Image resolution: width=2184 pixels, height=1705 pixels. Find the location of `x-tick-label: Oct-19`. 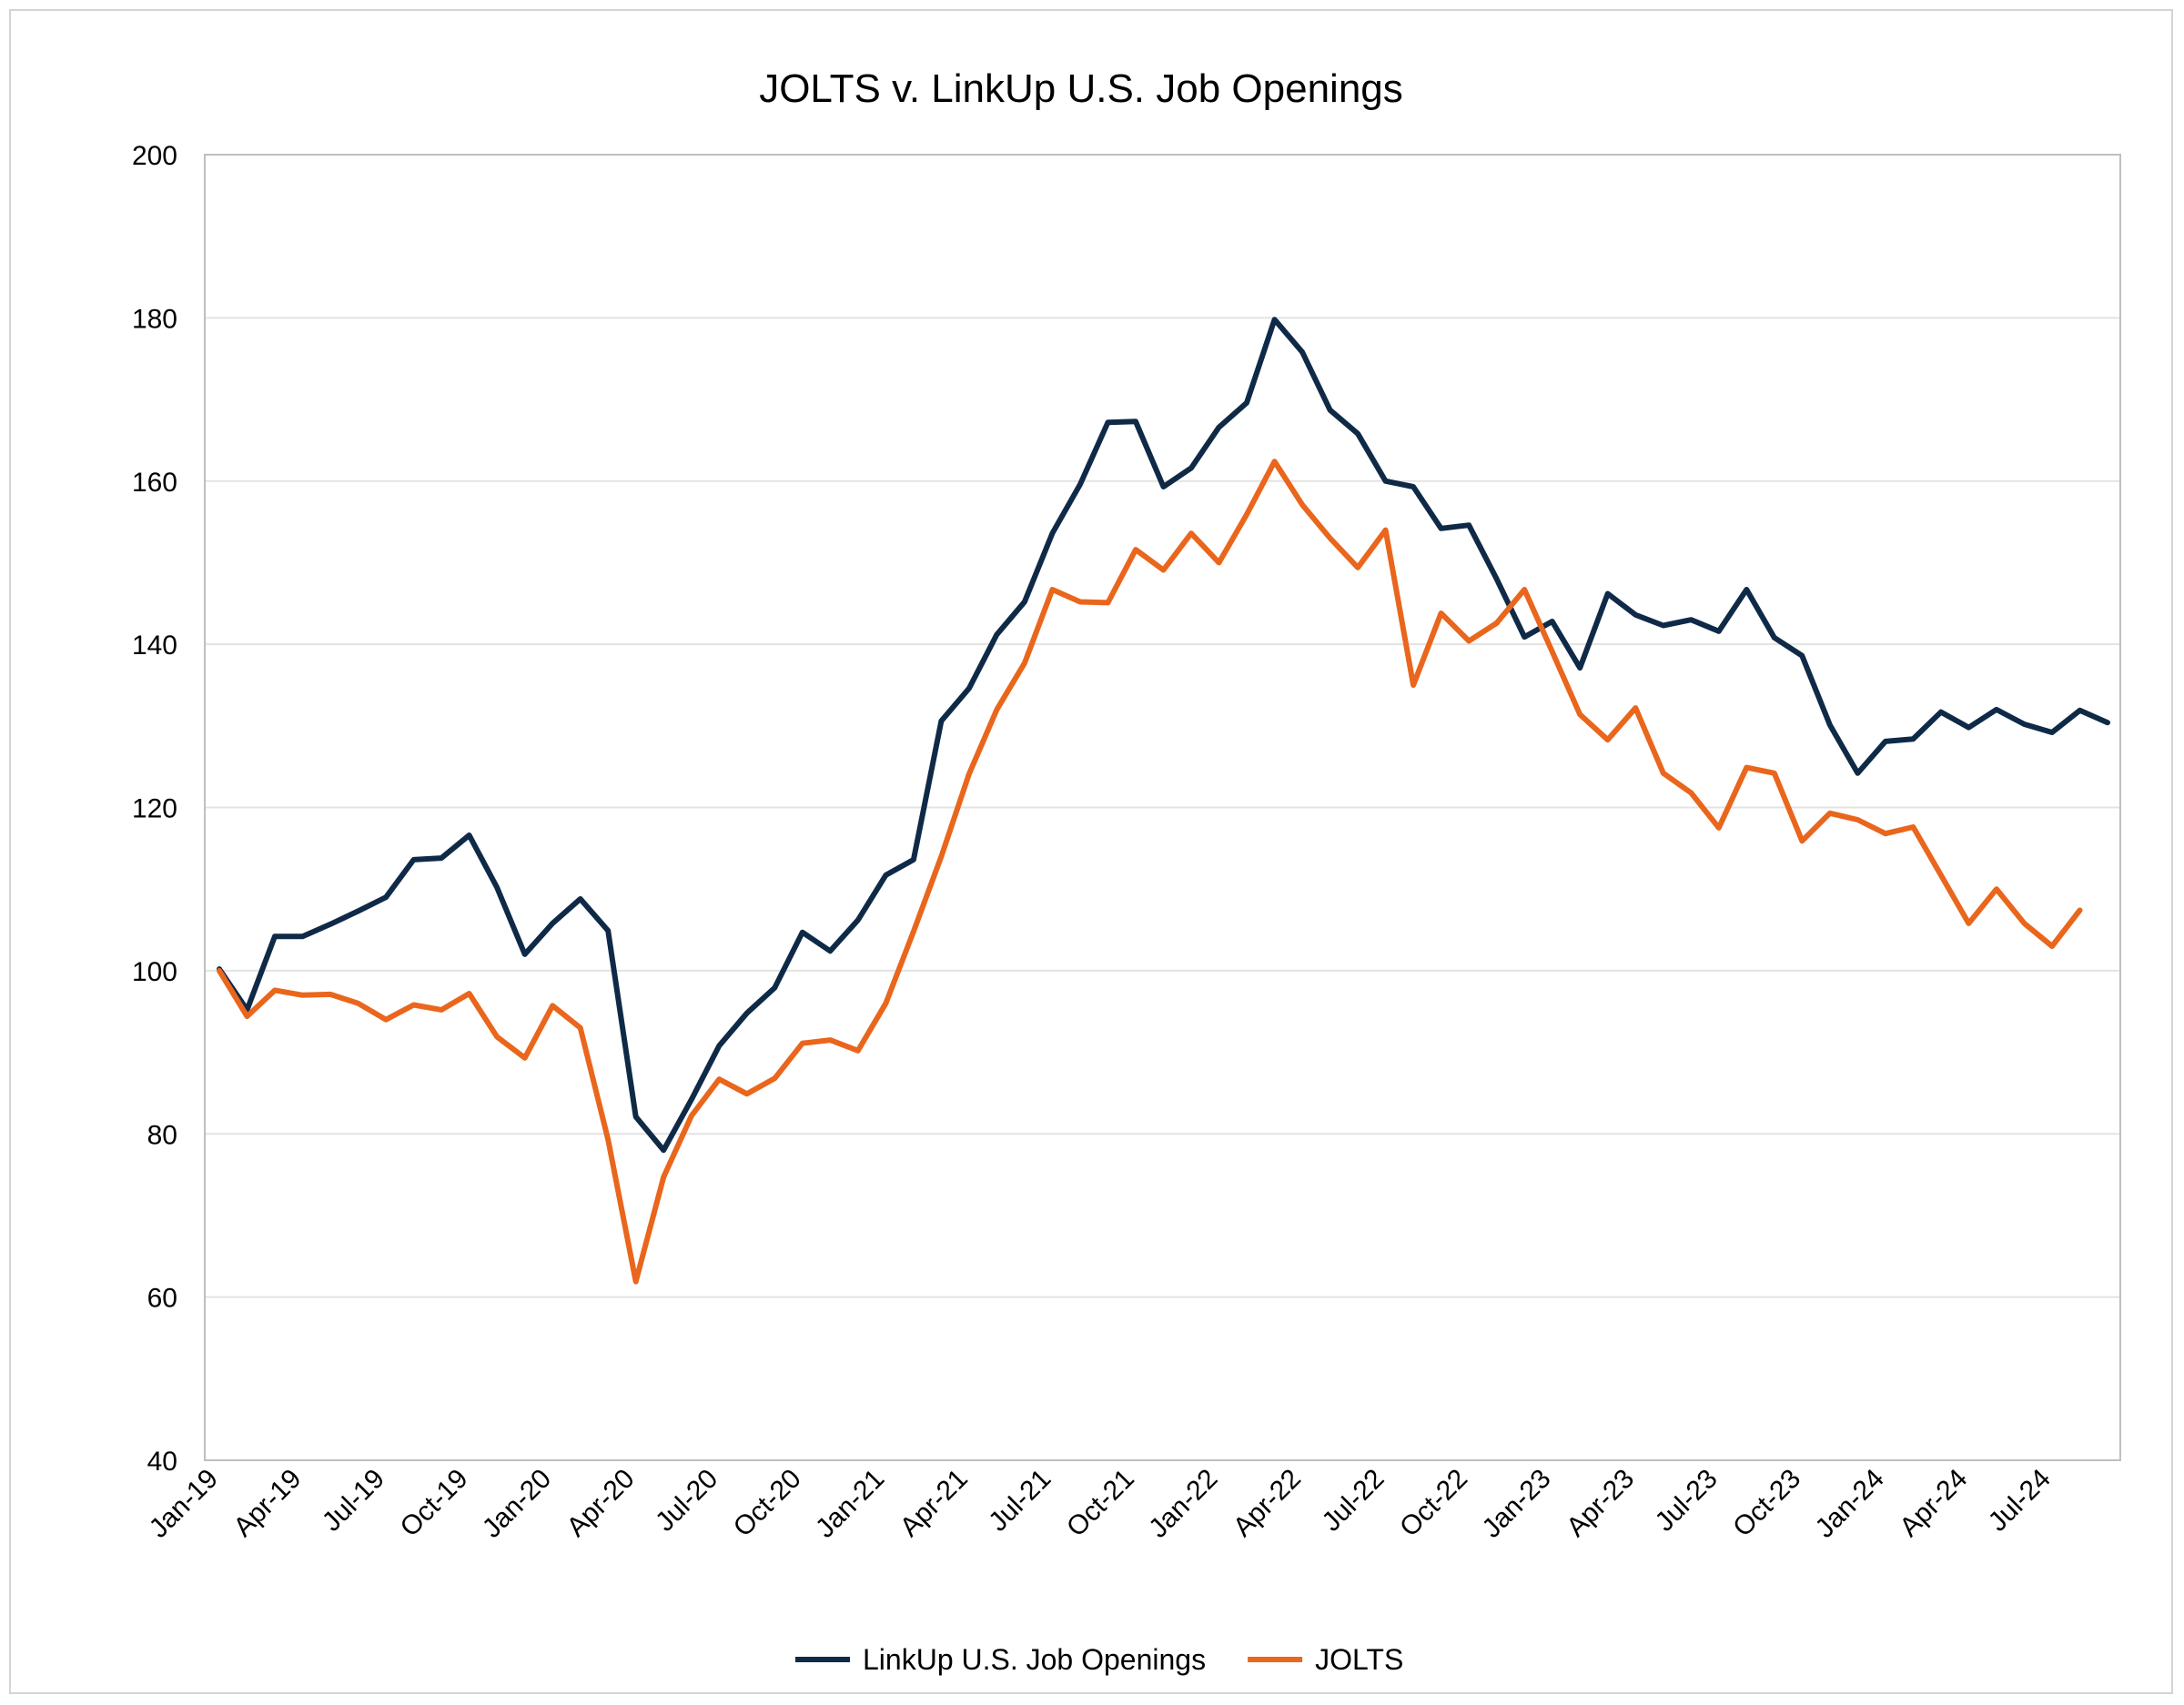

x-tick-label: Oct-19 is located at coordinates (435, 1503).